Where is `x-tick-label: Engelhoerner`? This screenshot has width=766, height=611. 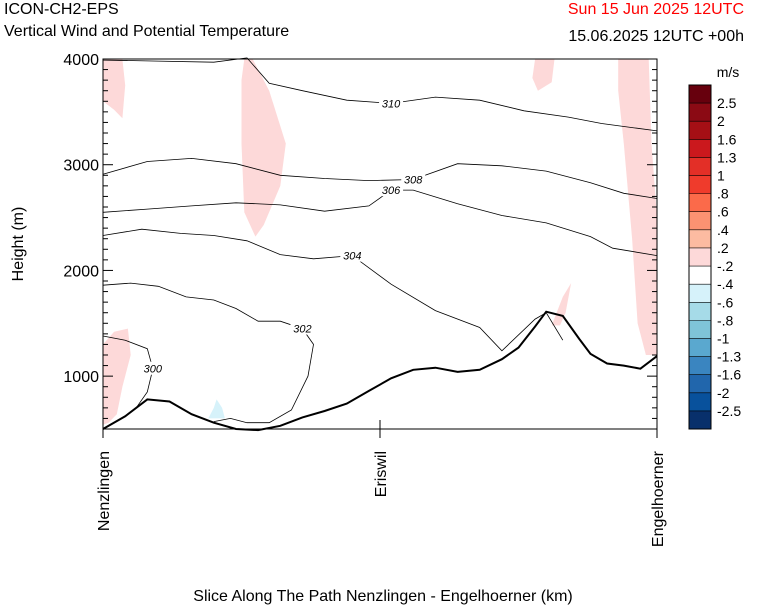
x-tick-label: Engelhoerner is located at coordinates (658, 498).